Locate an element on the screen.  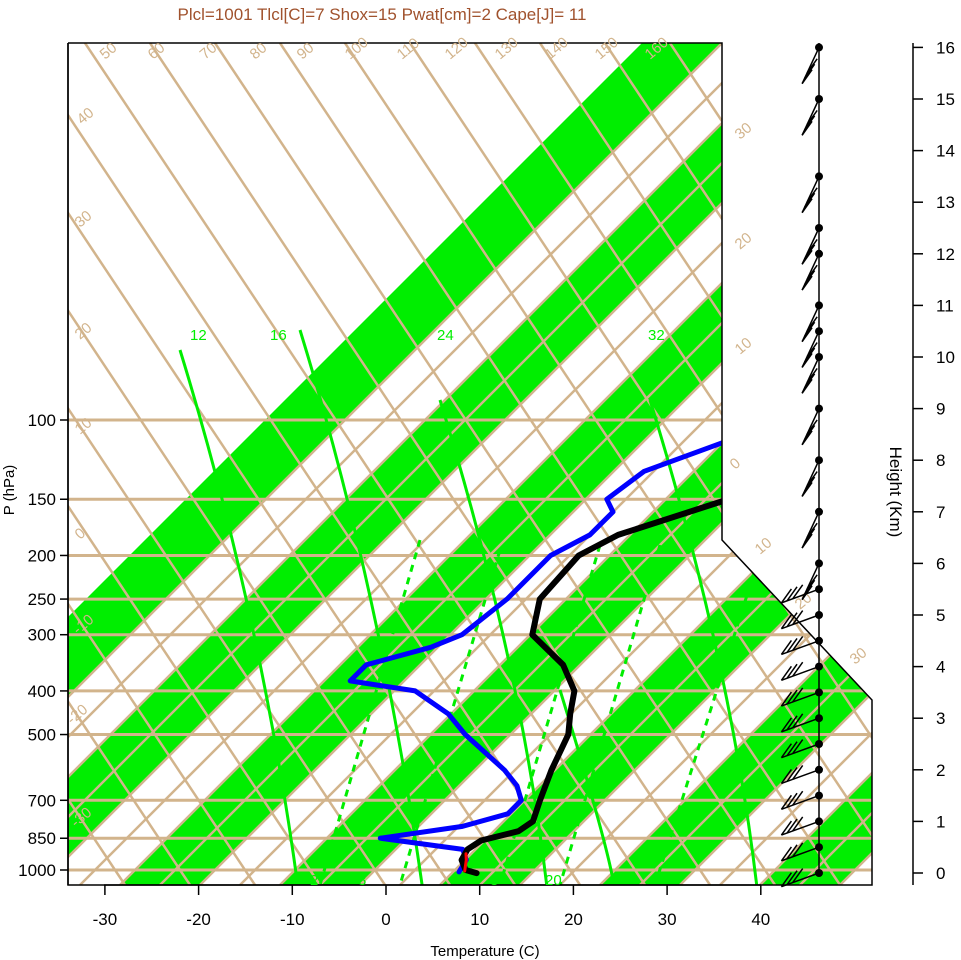
temperature-tick-label: 40 is located at coordinates (760, 919).